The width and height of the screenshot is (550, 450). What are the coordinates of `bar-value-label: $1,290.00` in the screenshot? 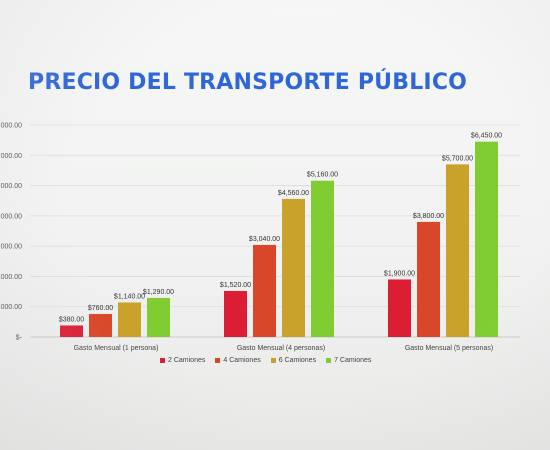 It's located at (158, 292).